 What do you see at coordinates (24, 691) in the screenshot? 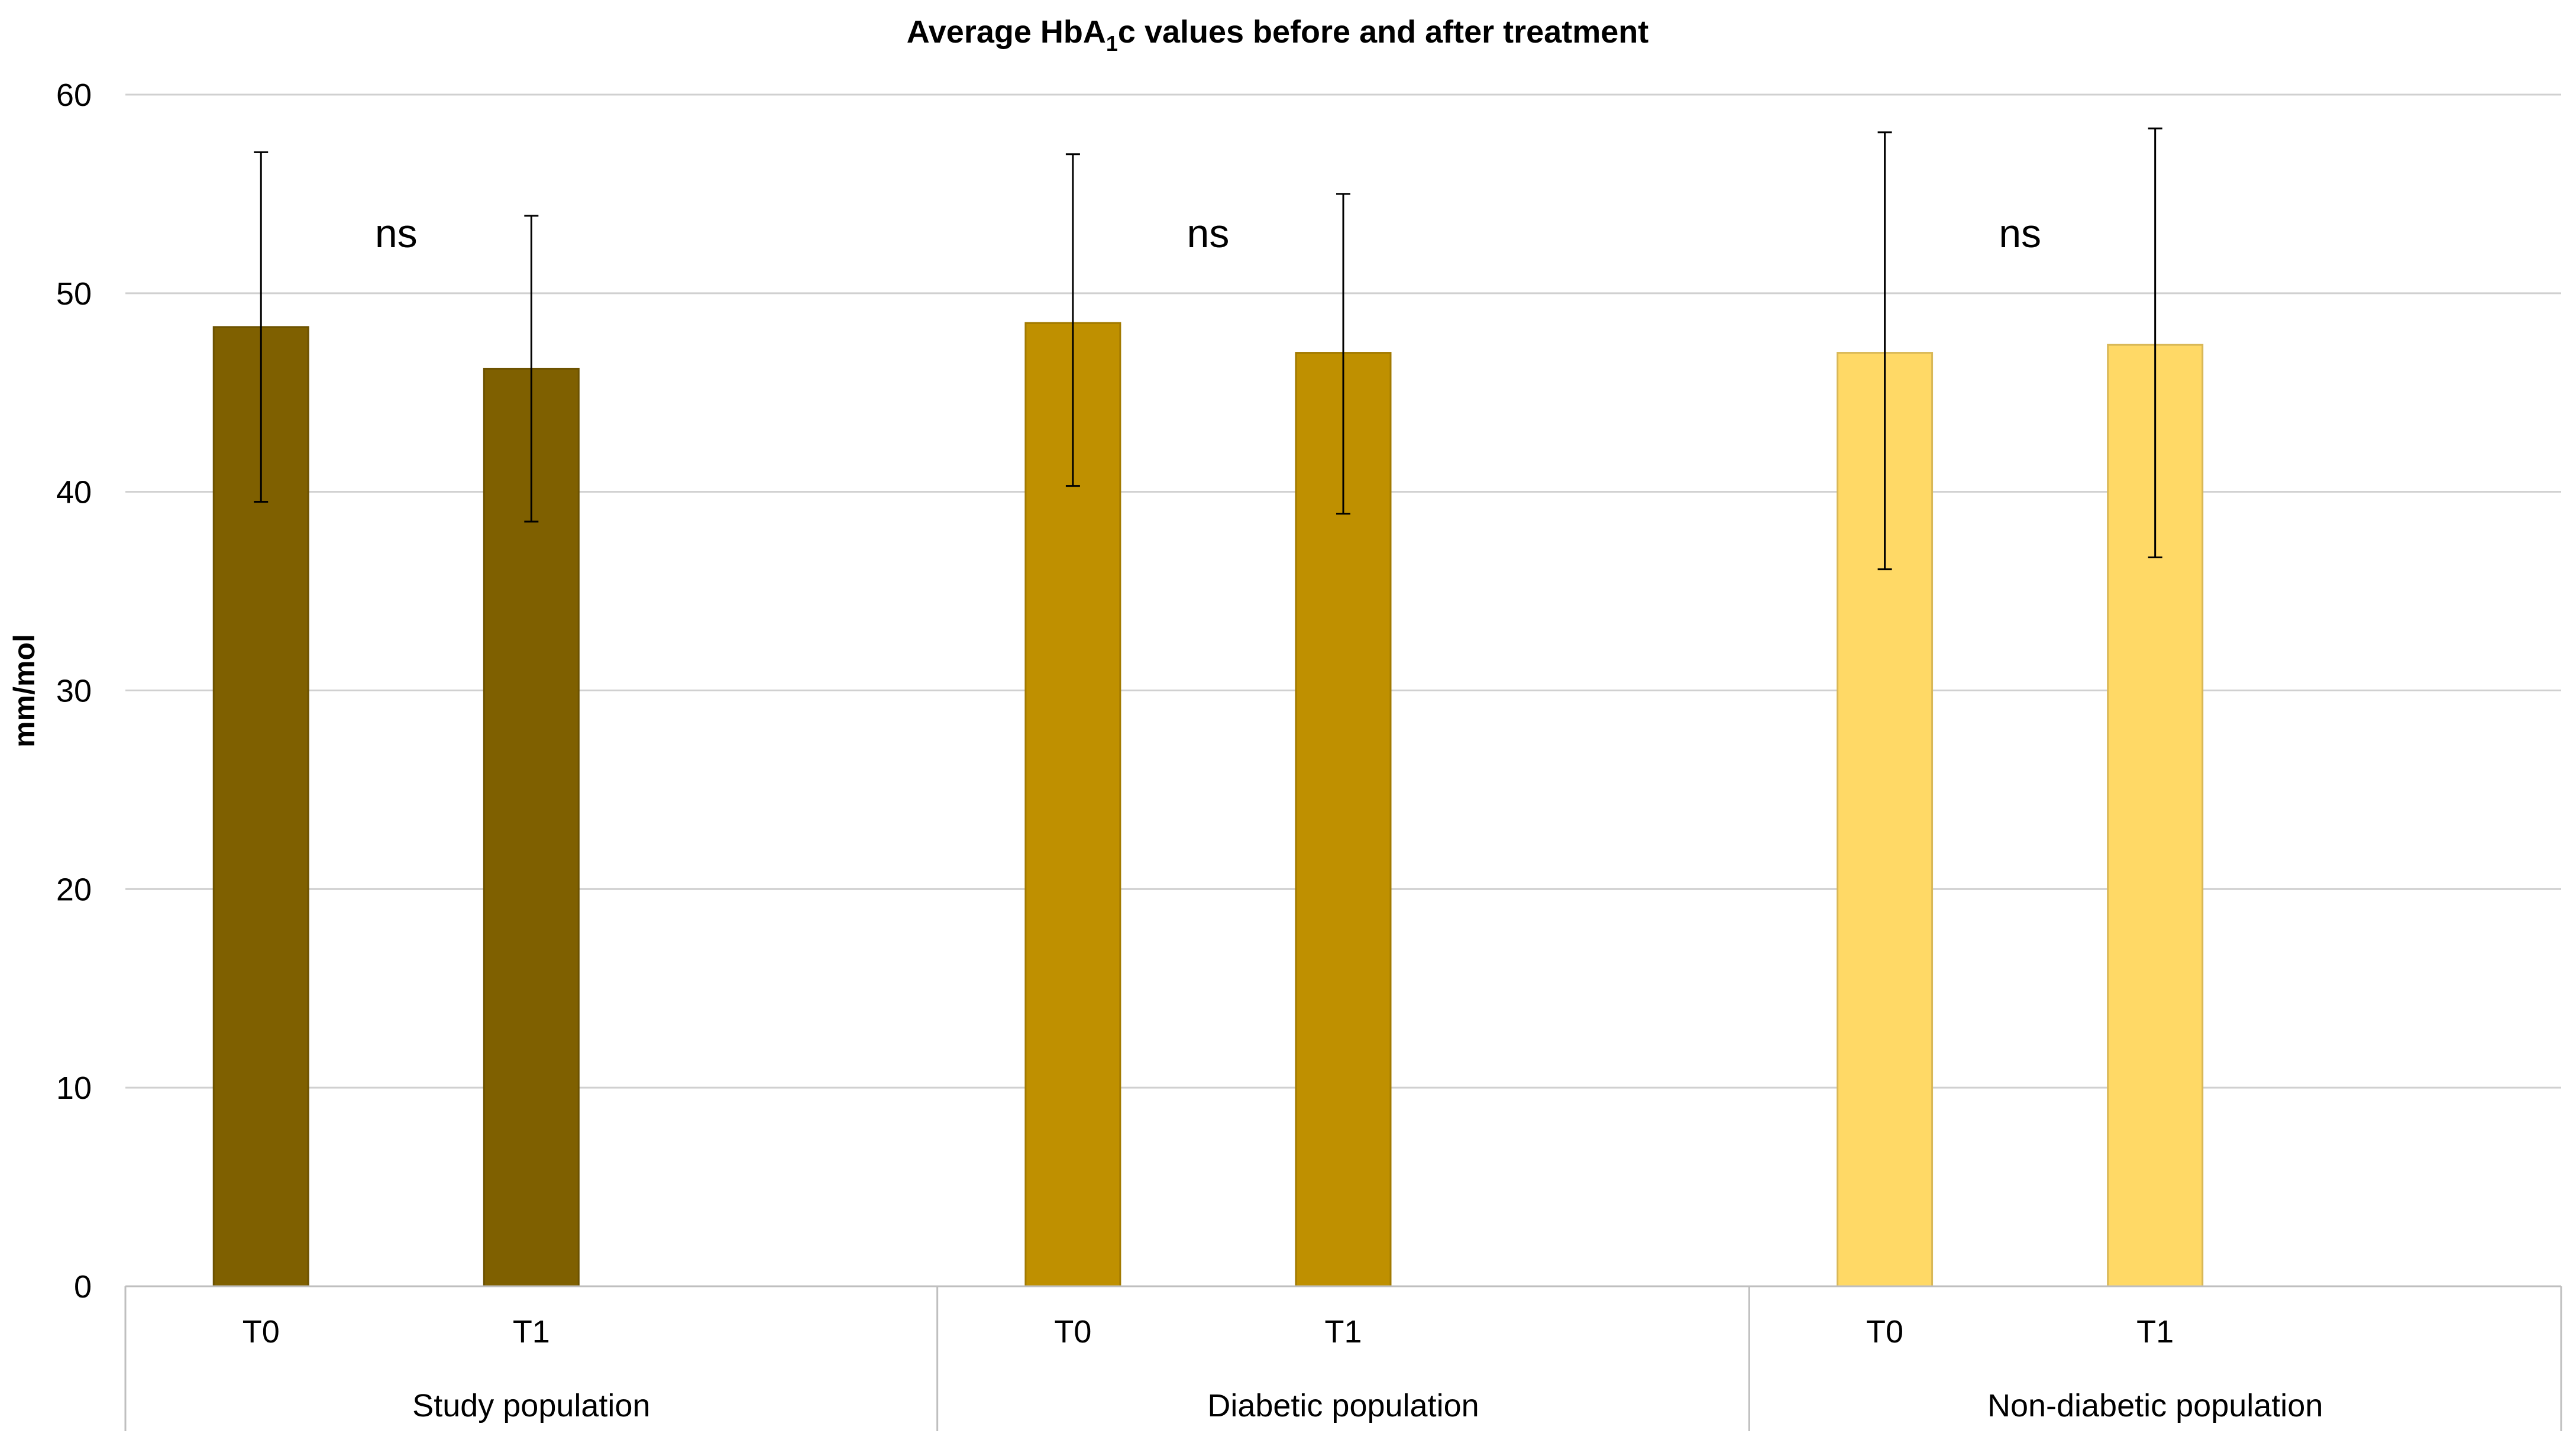
I see `y-axis-label: mm/mol` at bounding box center [24, 691].